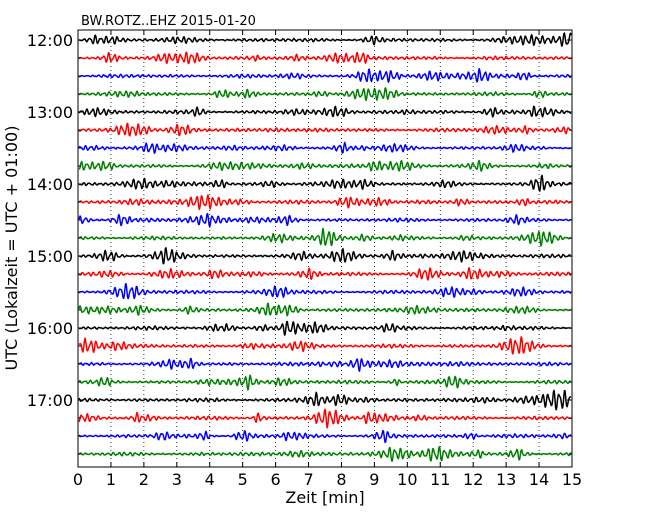 Image resolution: width=650 pixels, height=520 pixels. What do you see at coordinates (440, 479) in the screenshot?
I see `x-tick-label: 11` at bounding box center [440, 479].